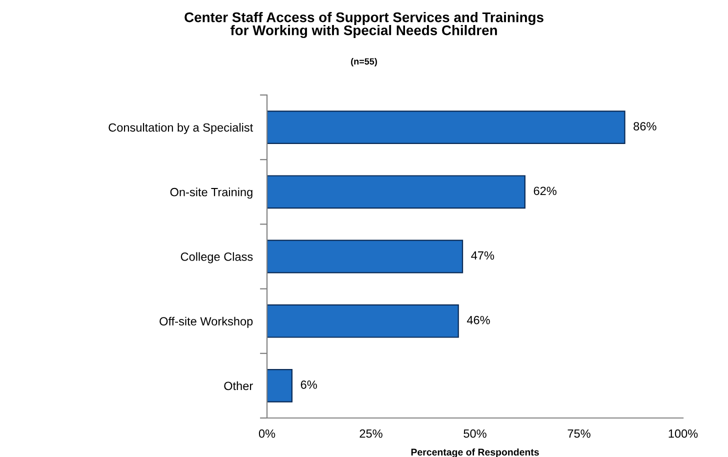 The height and width of the screenshot is (457, 728). Describe the element at coordinates (181, 128) in the screenshot. I see `y-tick-label: Consultation by a Specialist` at that location.